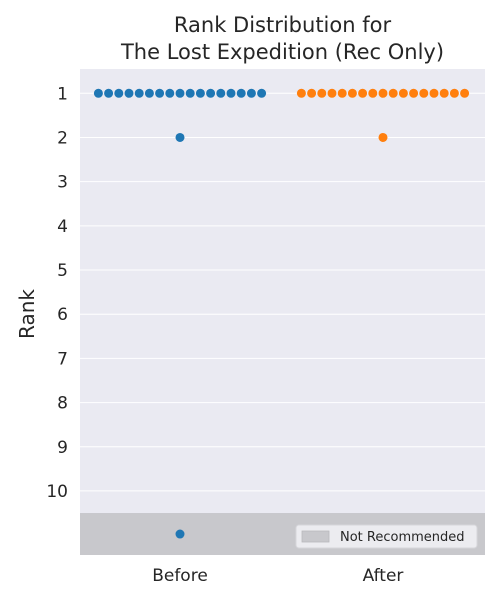 This screenshot has height=600, width=500. What do you see at coordinates (282, 25) in the screenshot?
I see `chart-title-line-1: Rank Distribution for` at bounding box center [282, 25].